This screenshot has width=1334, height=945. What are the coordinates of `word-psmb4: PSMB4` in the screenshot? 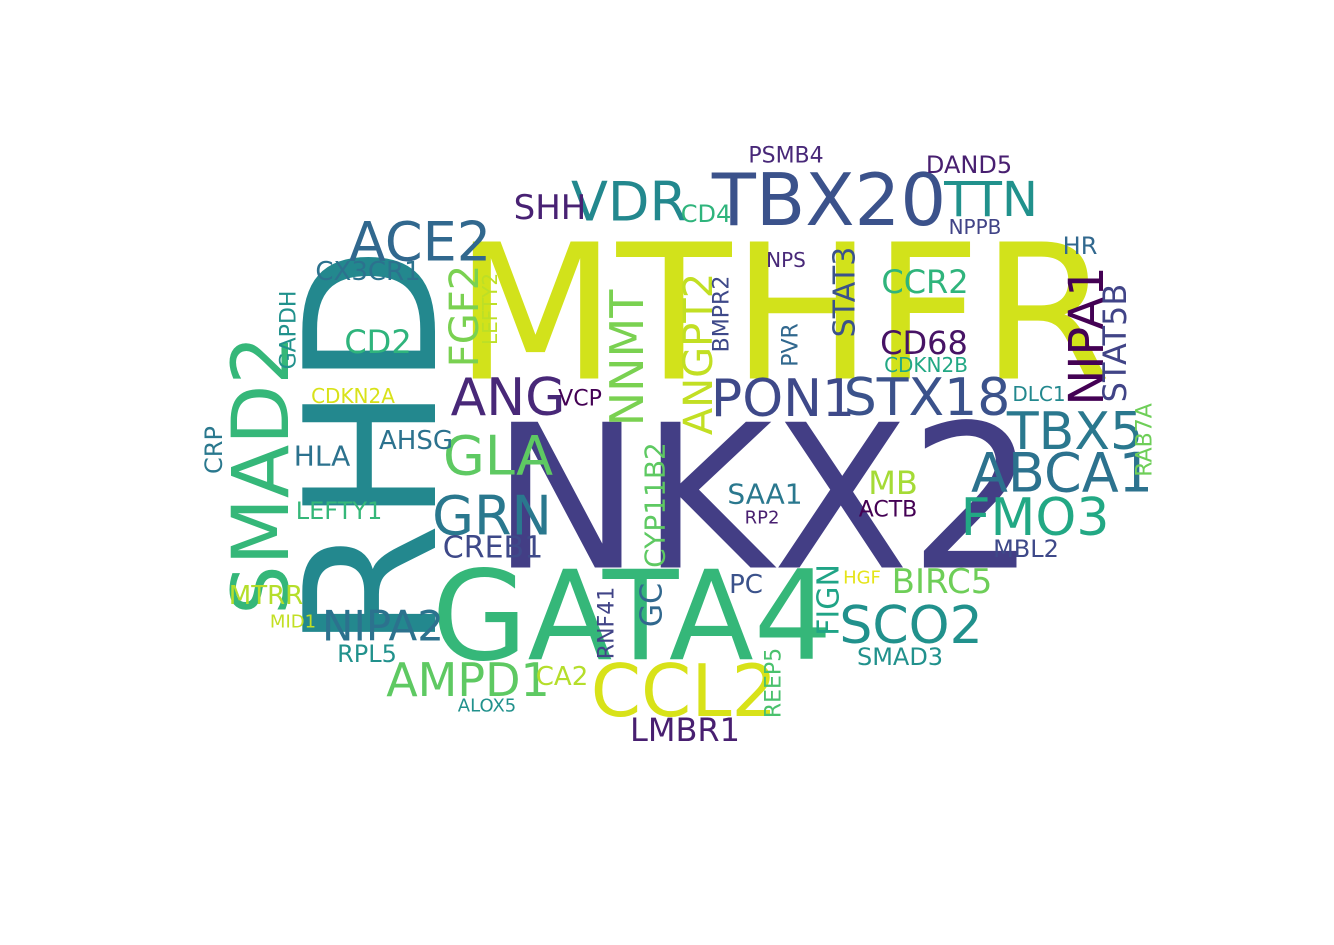 It's located at (785, 156).